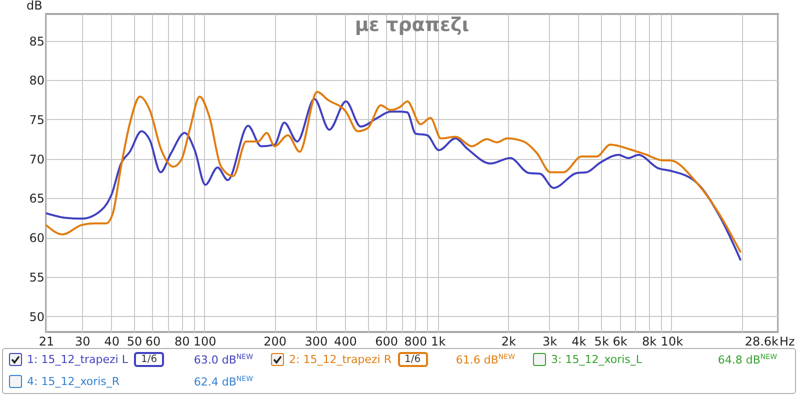  What do you see at coordinates (596, 359) in the screenshot?
I see `legend-label: 3: 15_12_xoris_L` at bounding box center [596, 359].